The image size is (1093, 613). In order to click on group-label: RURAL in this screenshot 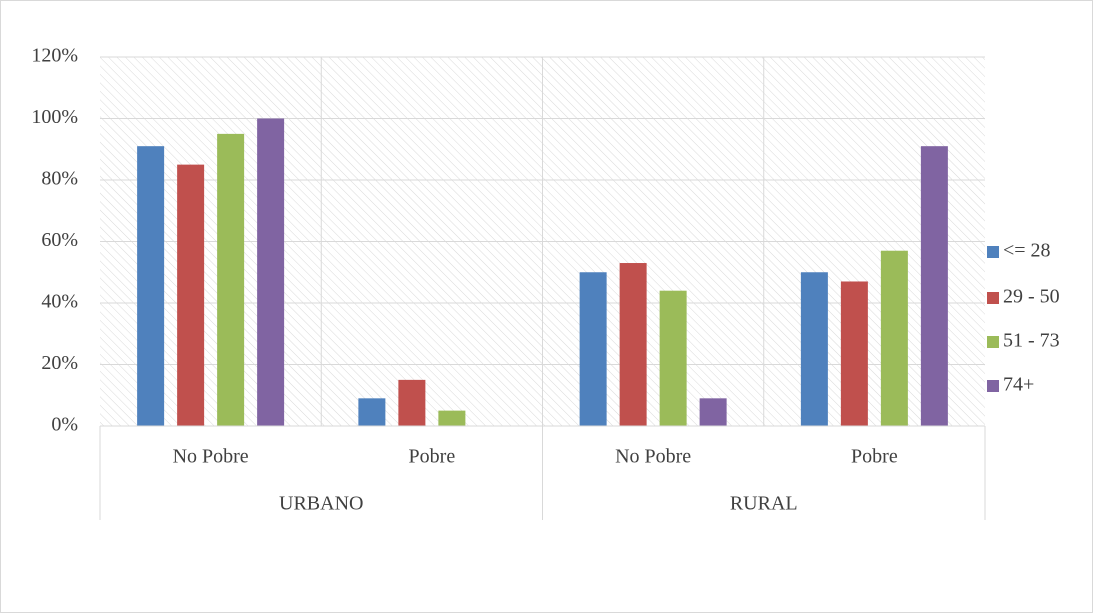, I will do `click(764, 504)`.